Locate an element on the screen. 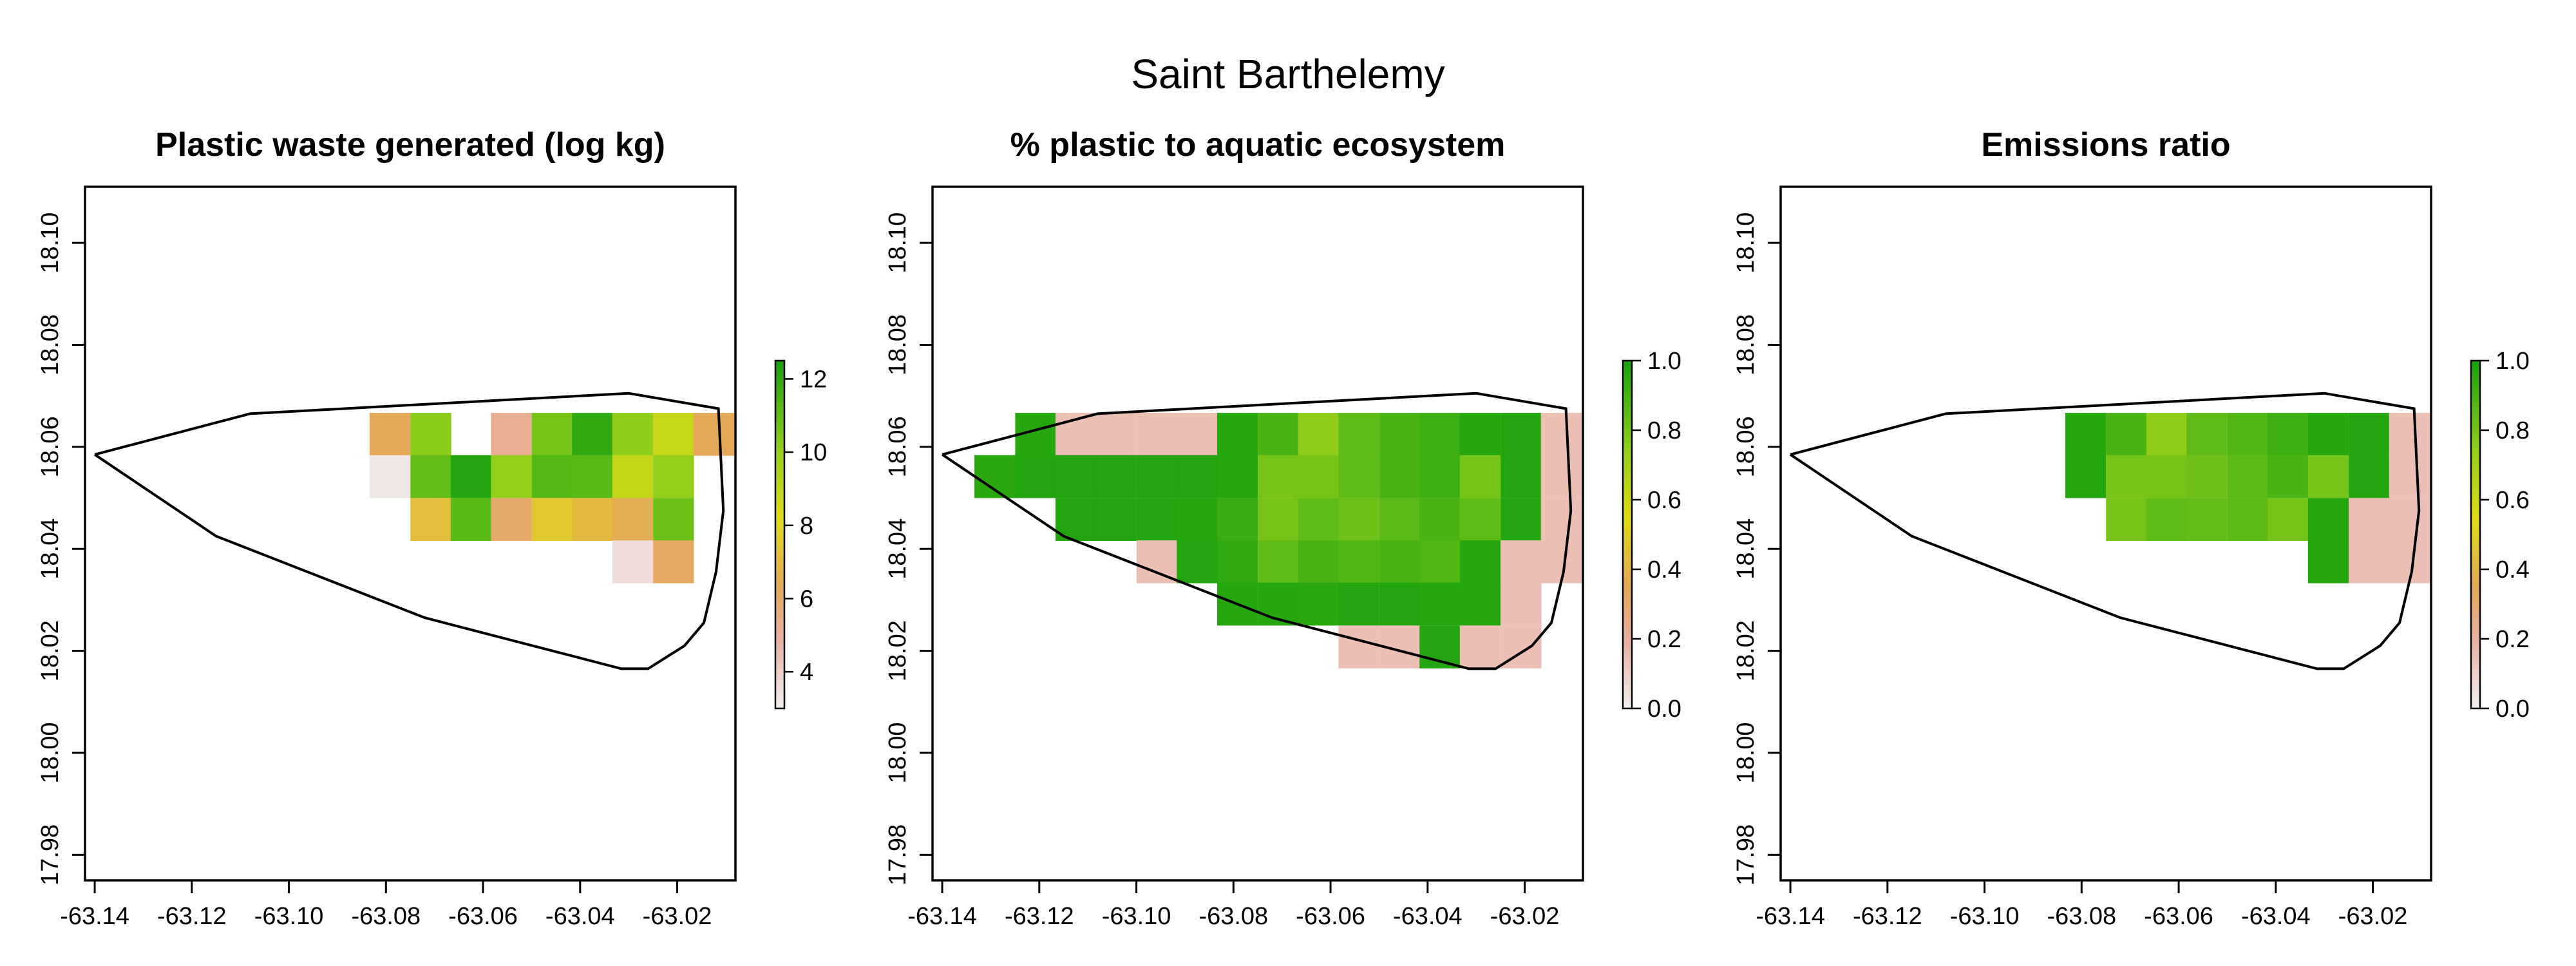 The image size is (2576, 966). y-tick-label: 18.02 is located at coordinates (1746, 651).